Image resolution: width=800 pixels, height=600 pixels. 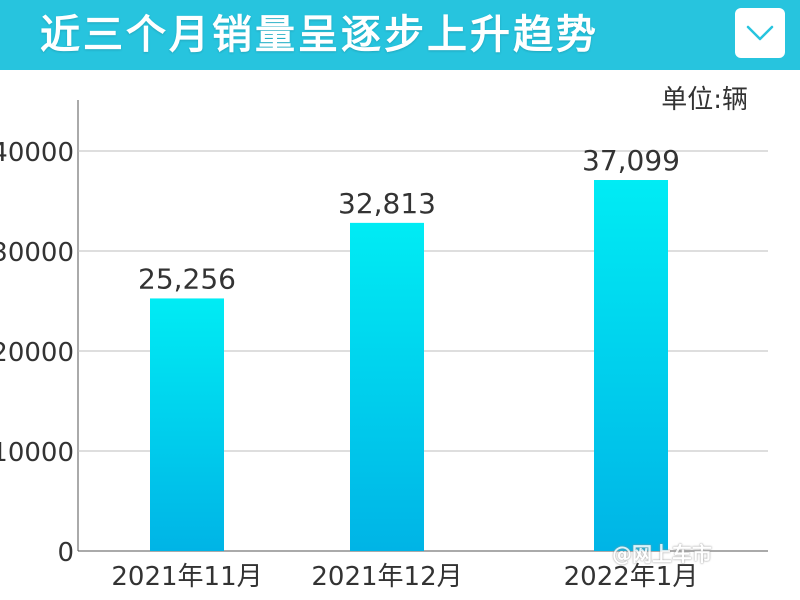 I want to click on chart-title: 近三个月销量呈逐步上升趋势, so click(x=319, y=35).